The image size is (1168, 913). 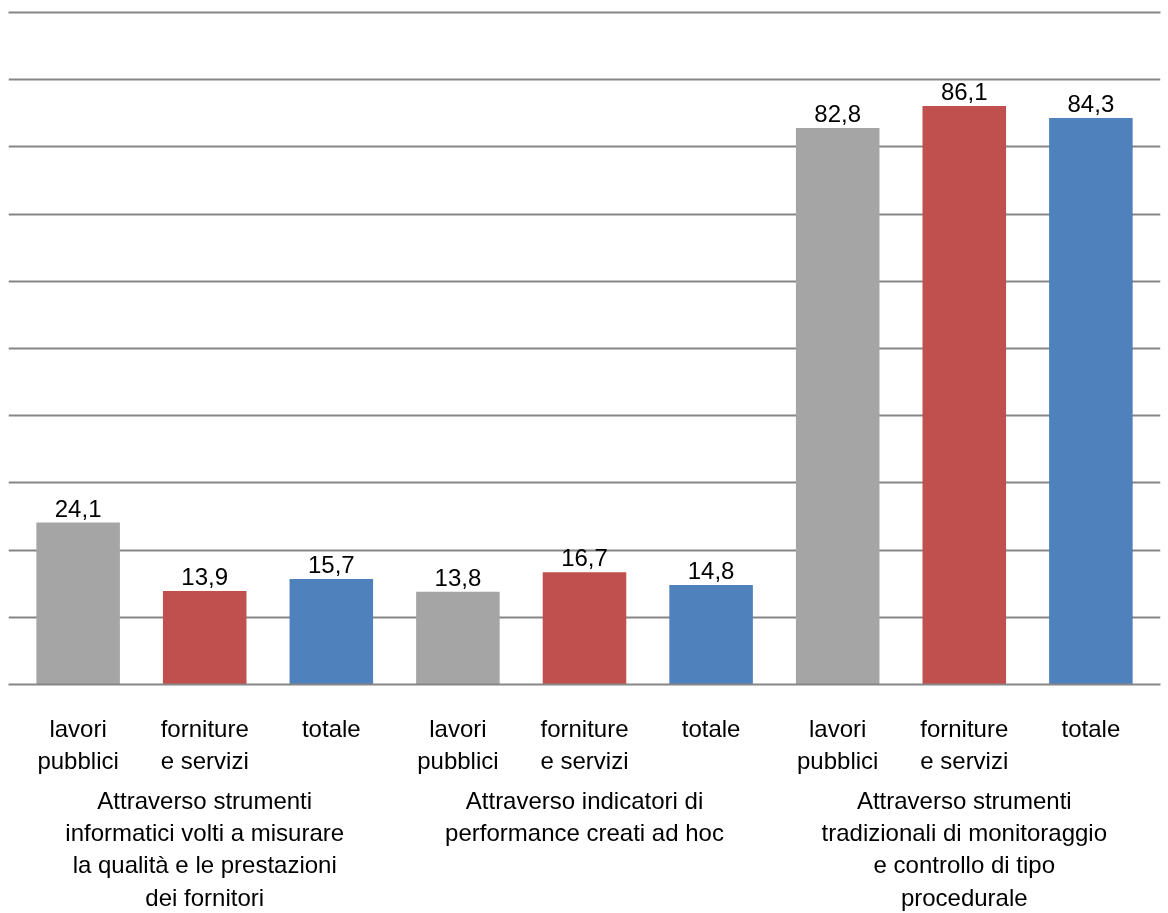 I want to click on data-label: 14,8, so click(x=711, y=571).